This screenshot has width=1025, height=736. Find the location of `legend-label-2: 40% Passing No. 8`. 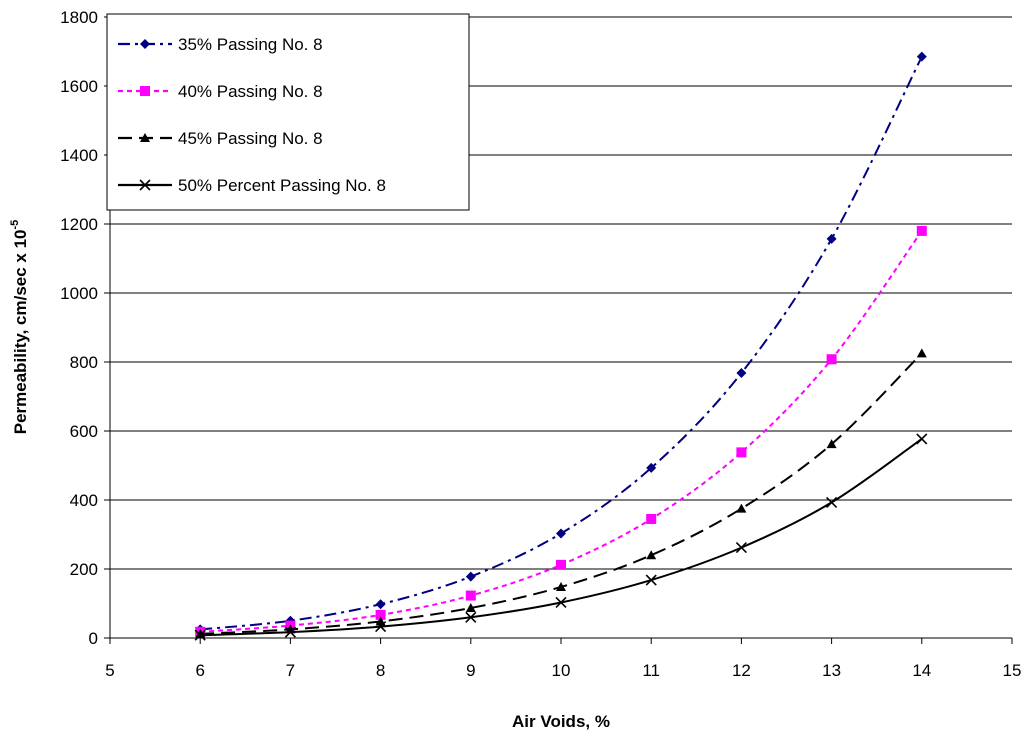

legend-label-2: 40% Passing No. 8 is located at coordinates (250, 91).